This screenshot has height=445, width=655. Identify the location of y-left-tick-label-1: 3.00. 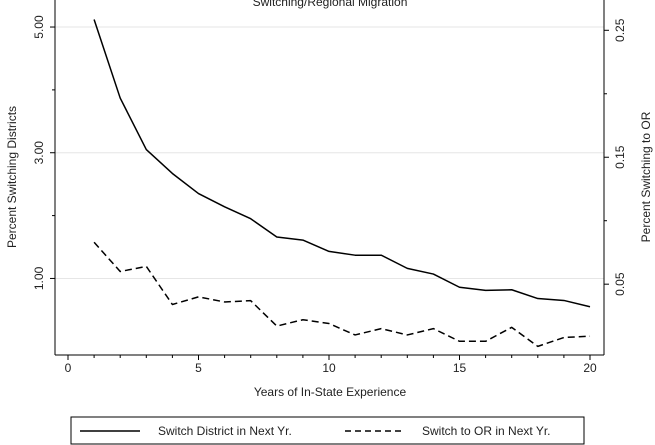
(39, 153).